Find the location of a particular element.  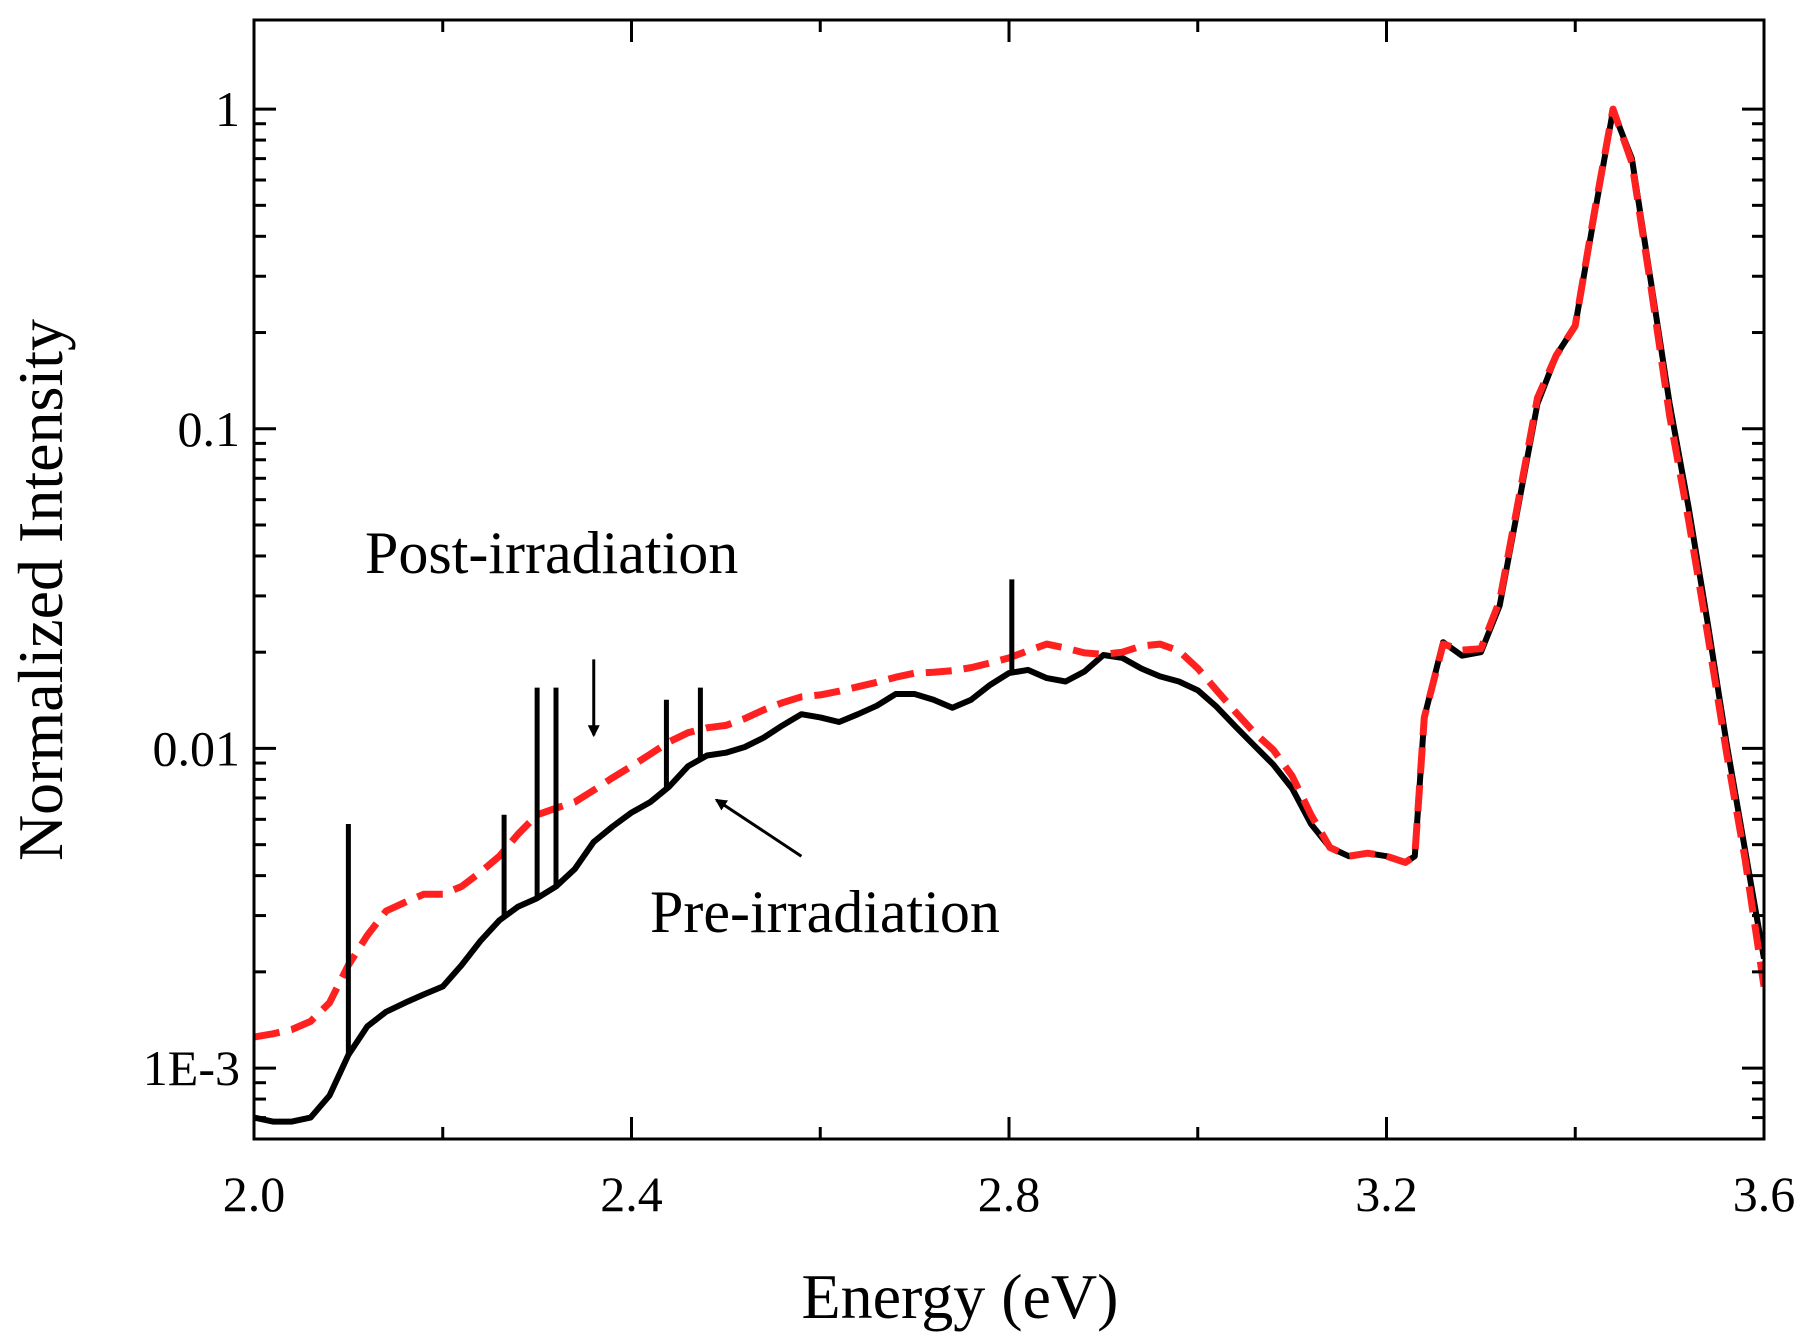

post-irradiation-label: Post-irradiation is located at coordinates (551, 553).